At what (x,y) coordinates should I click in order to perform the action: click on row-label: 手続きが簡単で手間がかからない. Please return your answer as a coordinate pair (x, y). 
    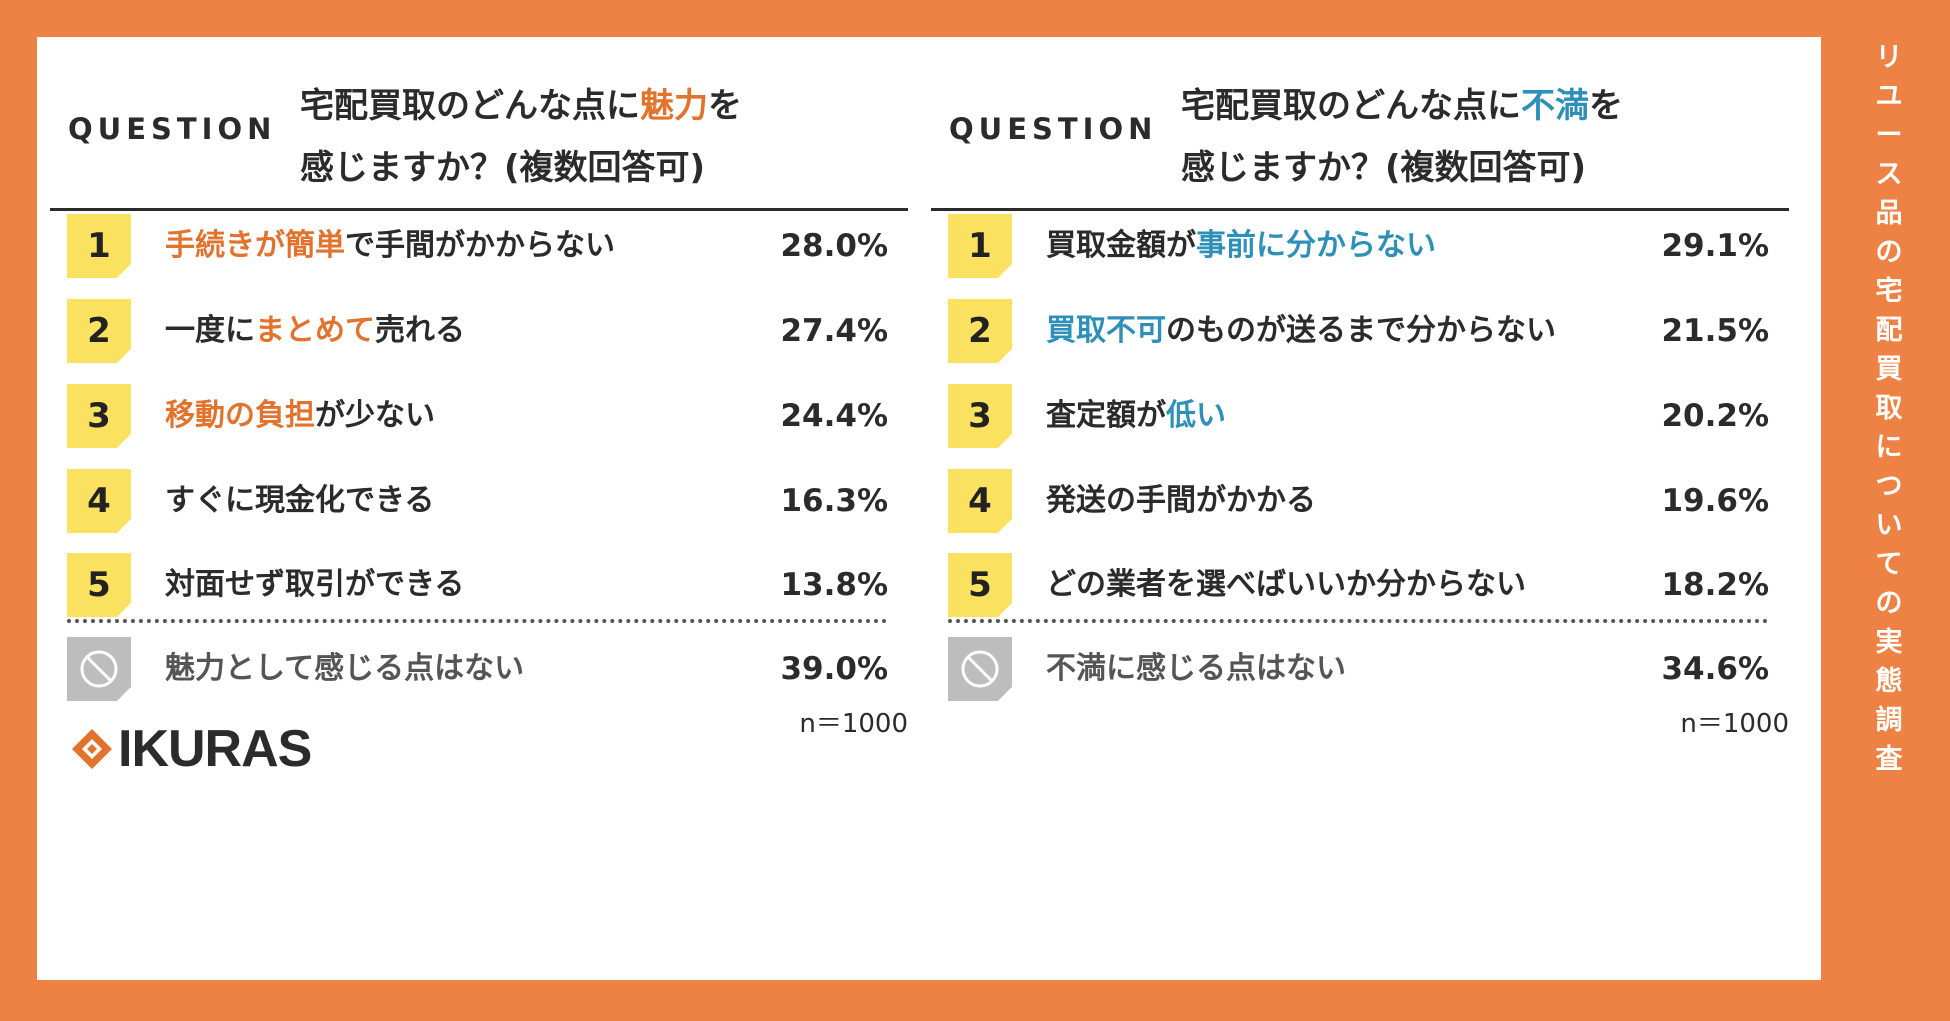
    Looking at the image, I should click on (390, 246).